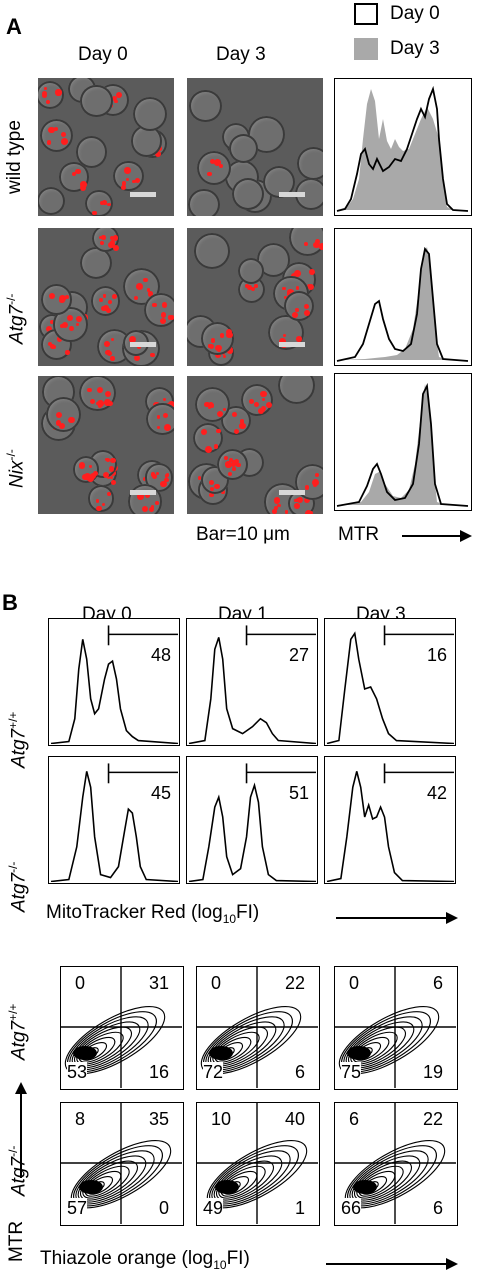 The width and height of the screenshot is (477, 1280). What do you see at coordinates (106, 147) in the screenshot?
I see `micrograph-wild-type-day0` at bounding box center [106, 147].